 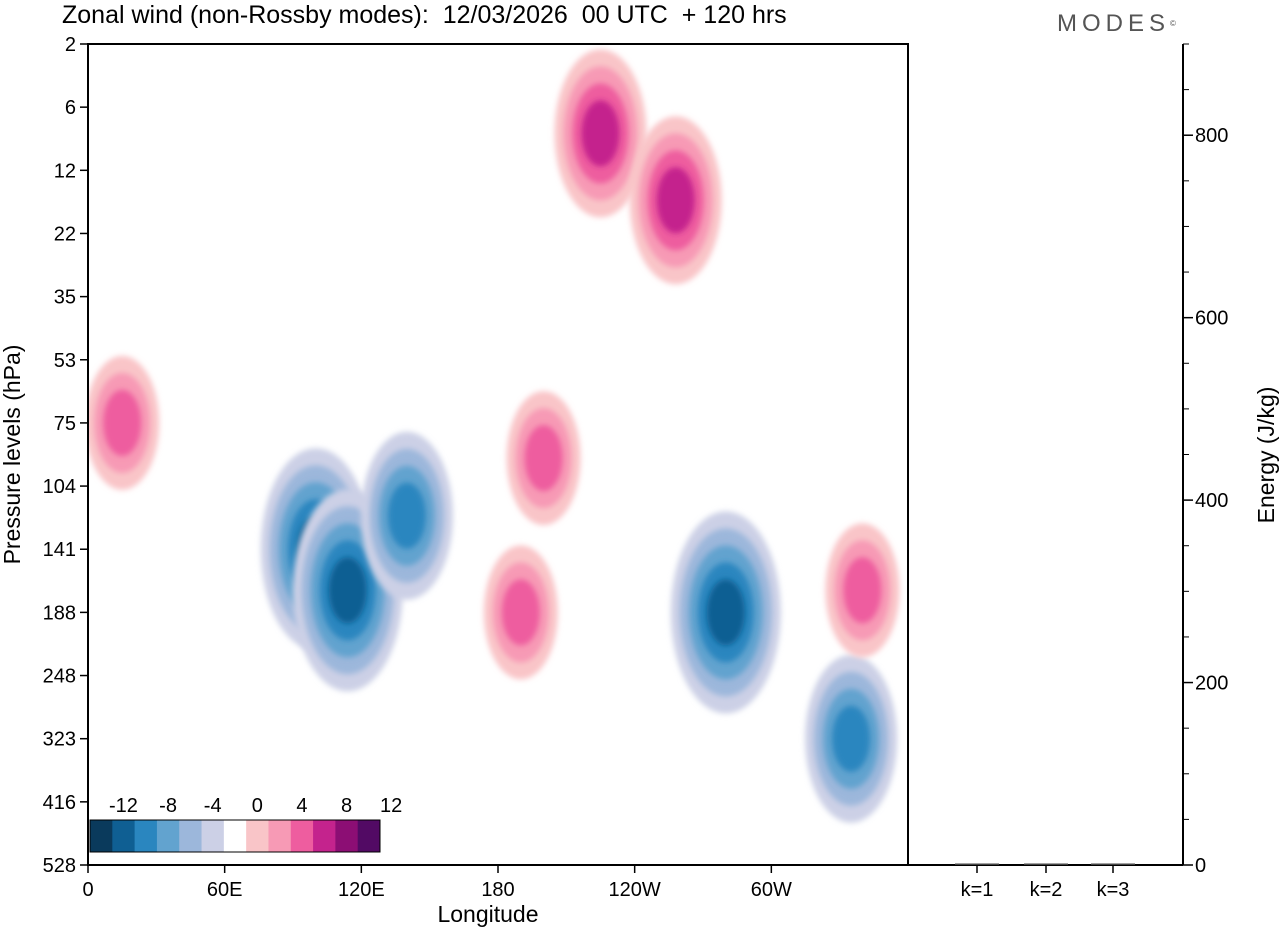 I want to click on colorbar: -12 -8 -4 0 4 8 12, so click(x=245, y=824).